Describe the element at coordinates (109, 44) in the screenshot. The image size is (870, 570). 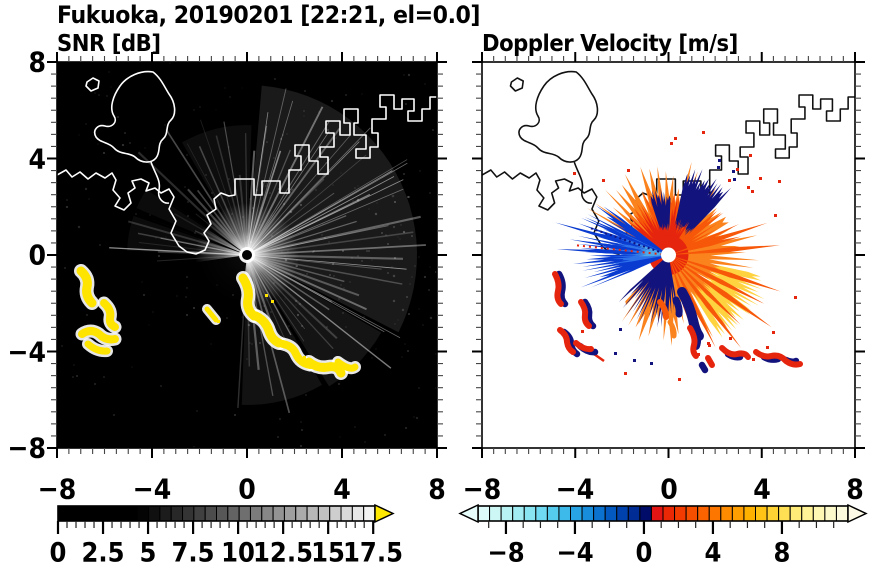
I see `snr-panel-title: SNR [dB]` at that location.